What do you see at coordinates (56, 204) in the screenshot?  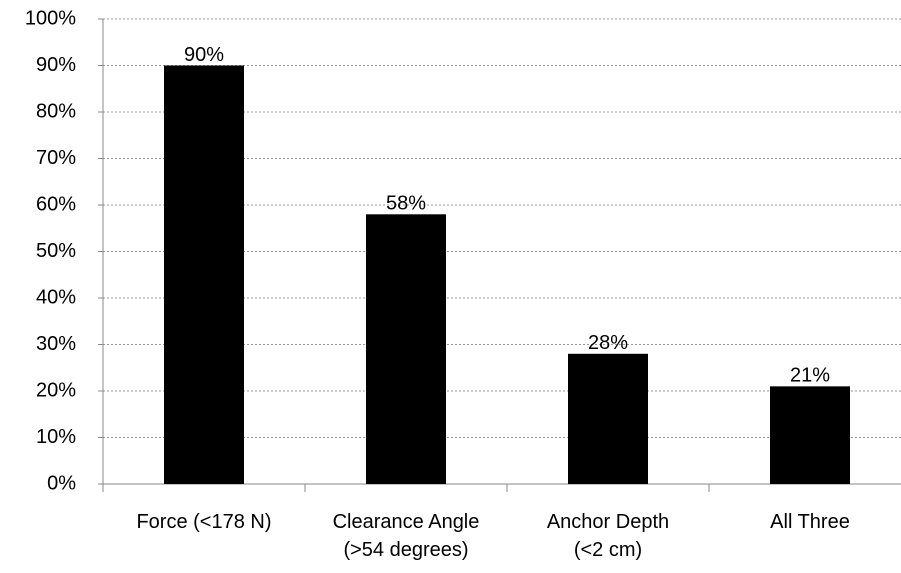 I see `y-tick-label: 60%` at bounding box center [56, 204].